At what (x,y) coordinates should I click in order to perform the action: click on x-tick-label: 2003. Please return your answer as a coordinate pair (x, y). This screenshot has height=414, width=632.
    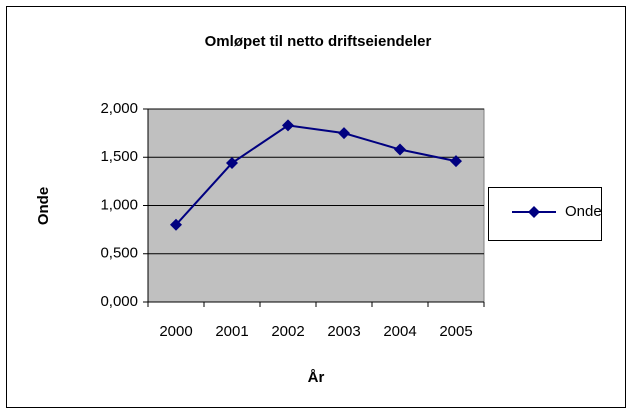
    Looking at the image, I should click on (343, 331).